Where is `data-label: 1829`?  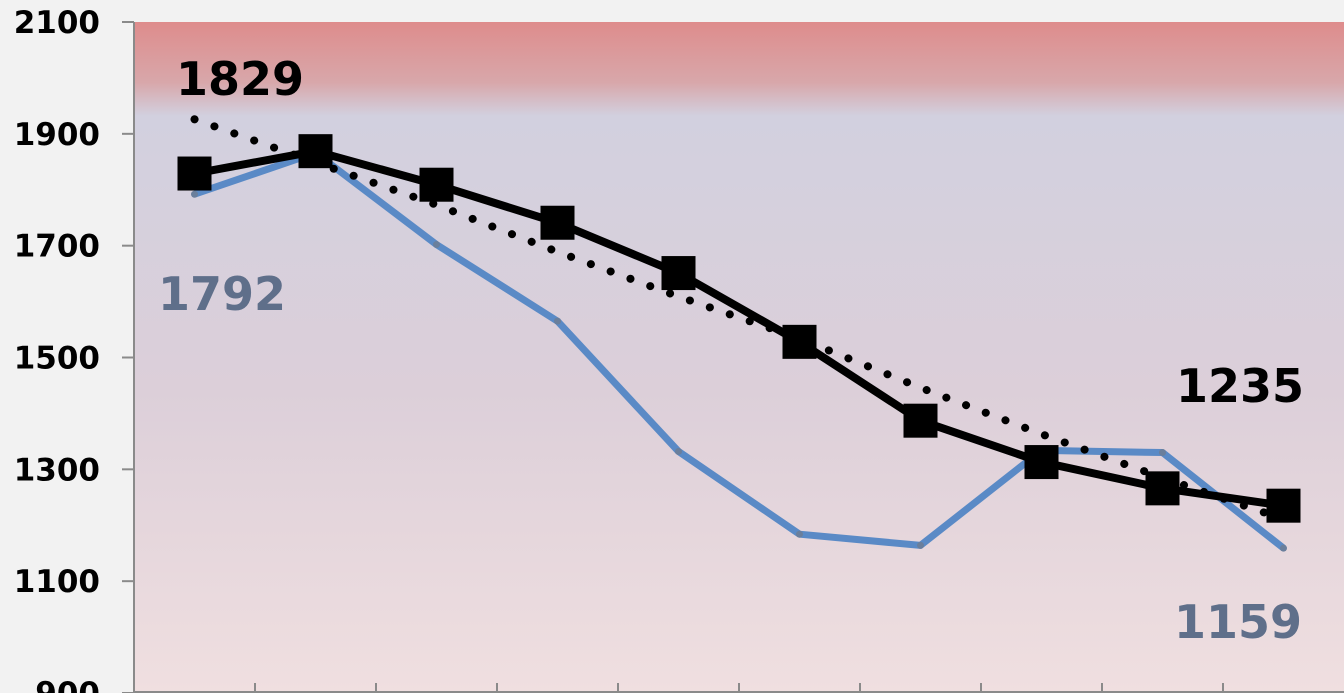
data-label: 1829 is located at coordinates (240, 79).